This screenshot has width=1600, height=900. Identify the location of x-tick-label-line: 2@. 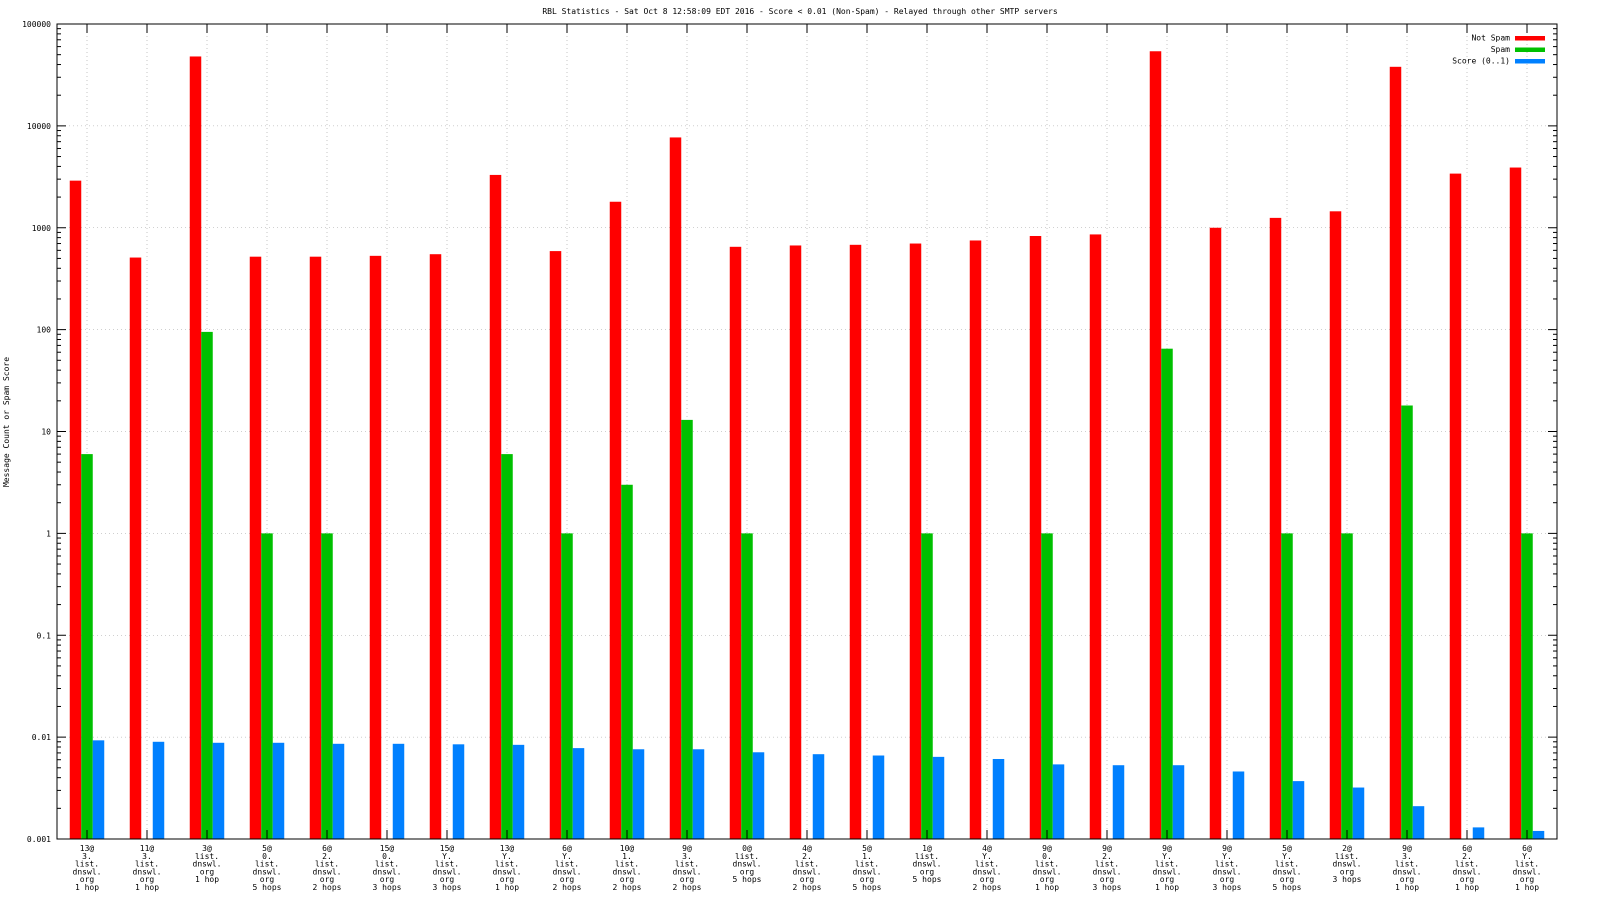
(1347, 848).